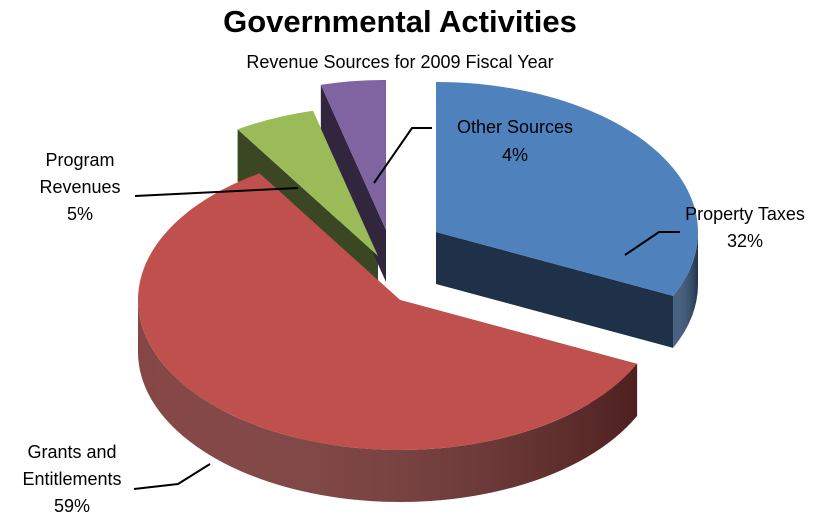  Describe the element at coordinates (652, 243) in the screenshot. I see `leader-property-taxes` at that location.